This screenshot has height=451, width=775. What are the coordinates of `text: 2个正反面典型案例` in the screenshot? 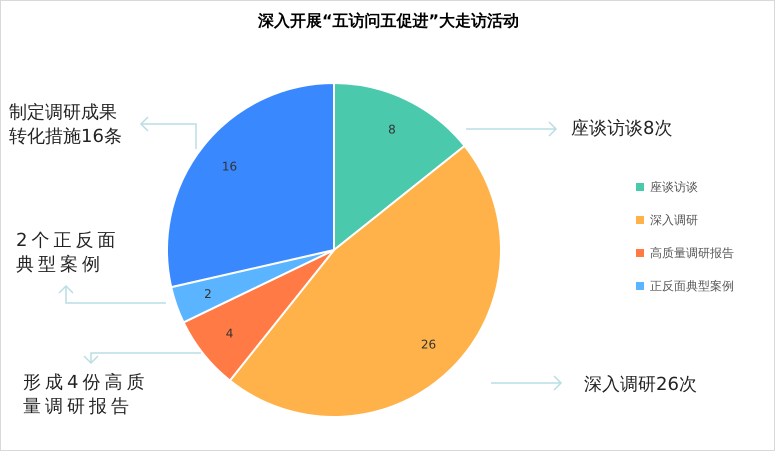 It's located at (68, 253).